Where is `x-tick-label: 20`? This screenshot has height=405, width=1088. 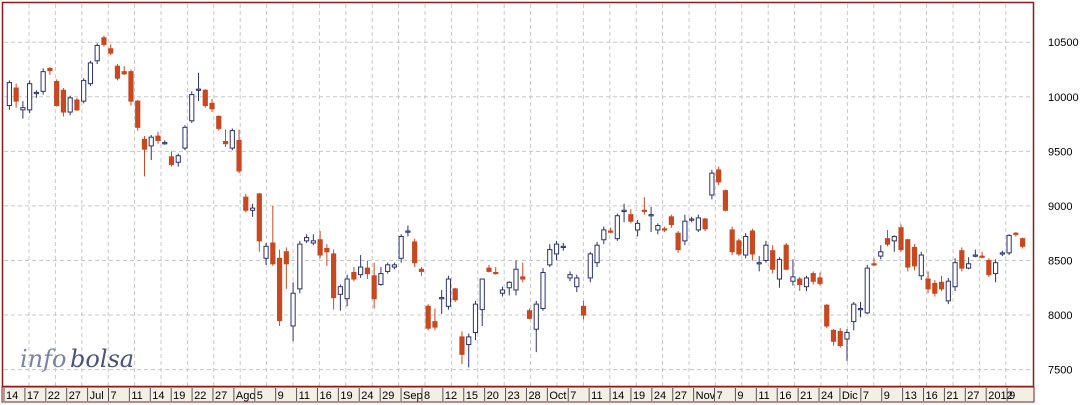 x-tick-label: 20 is located at coordinates (493, 396).